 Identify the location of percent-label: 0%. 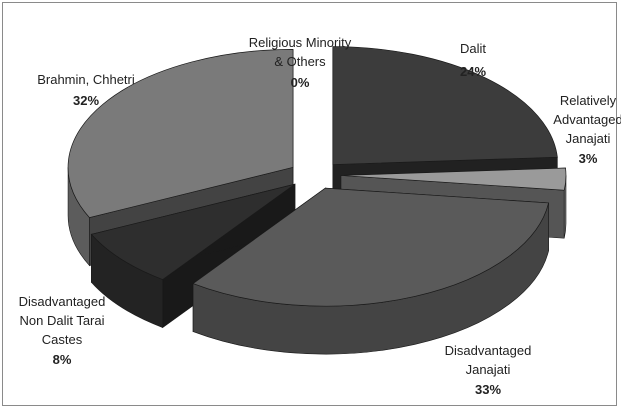
(300, 82).